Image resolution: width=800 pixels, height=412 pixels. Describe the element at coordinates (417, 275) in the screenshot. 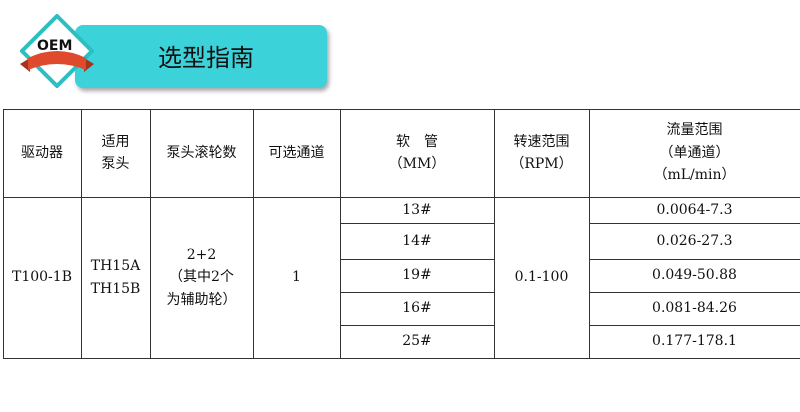

I see `tube-cell: 19#` at that location.